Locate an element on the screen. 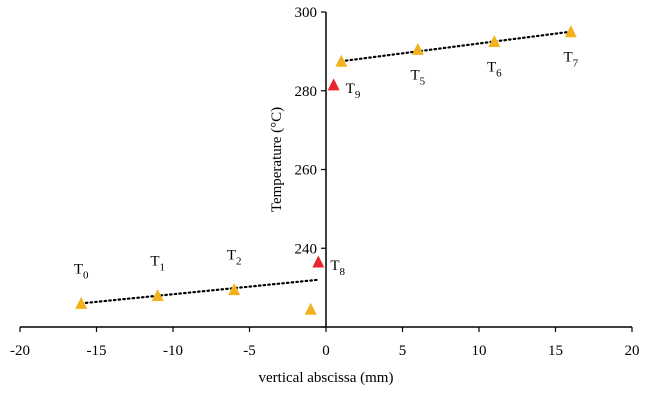 The image size is (645, 396). y-tick-label: 240 is located at coordinates (306, 249).